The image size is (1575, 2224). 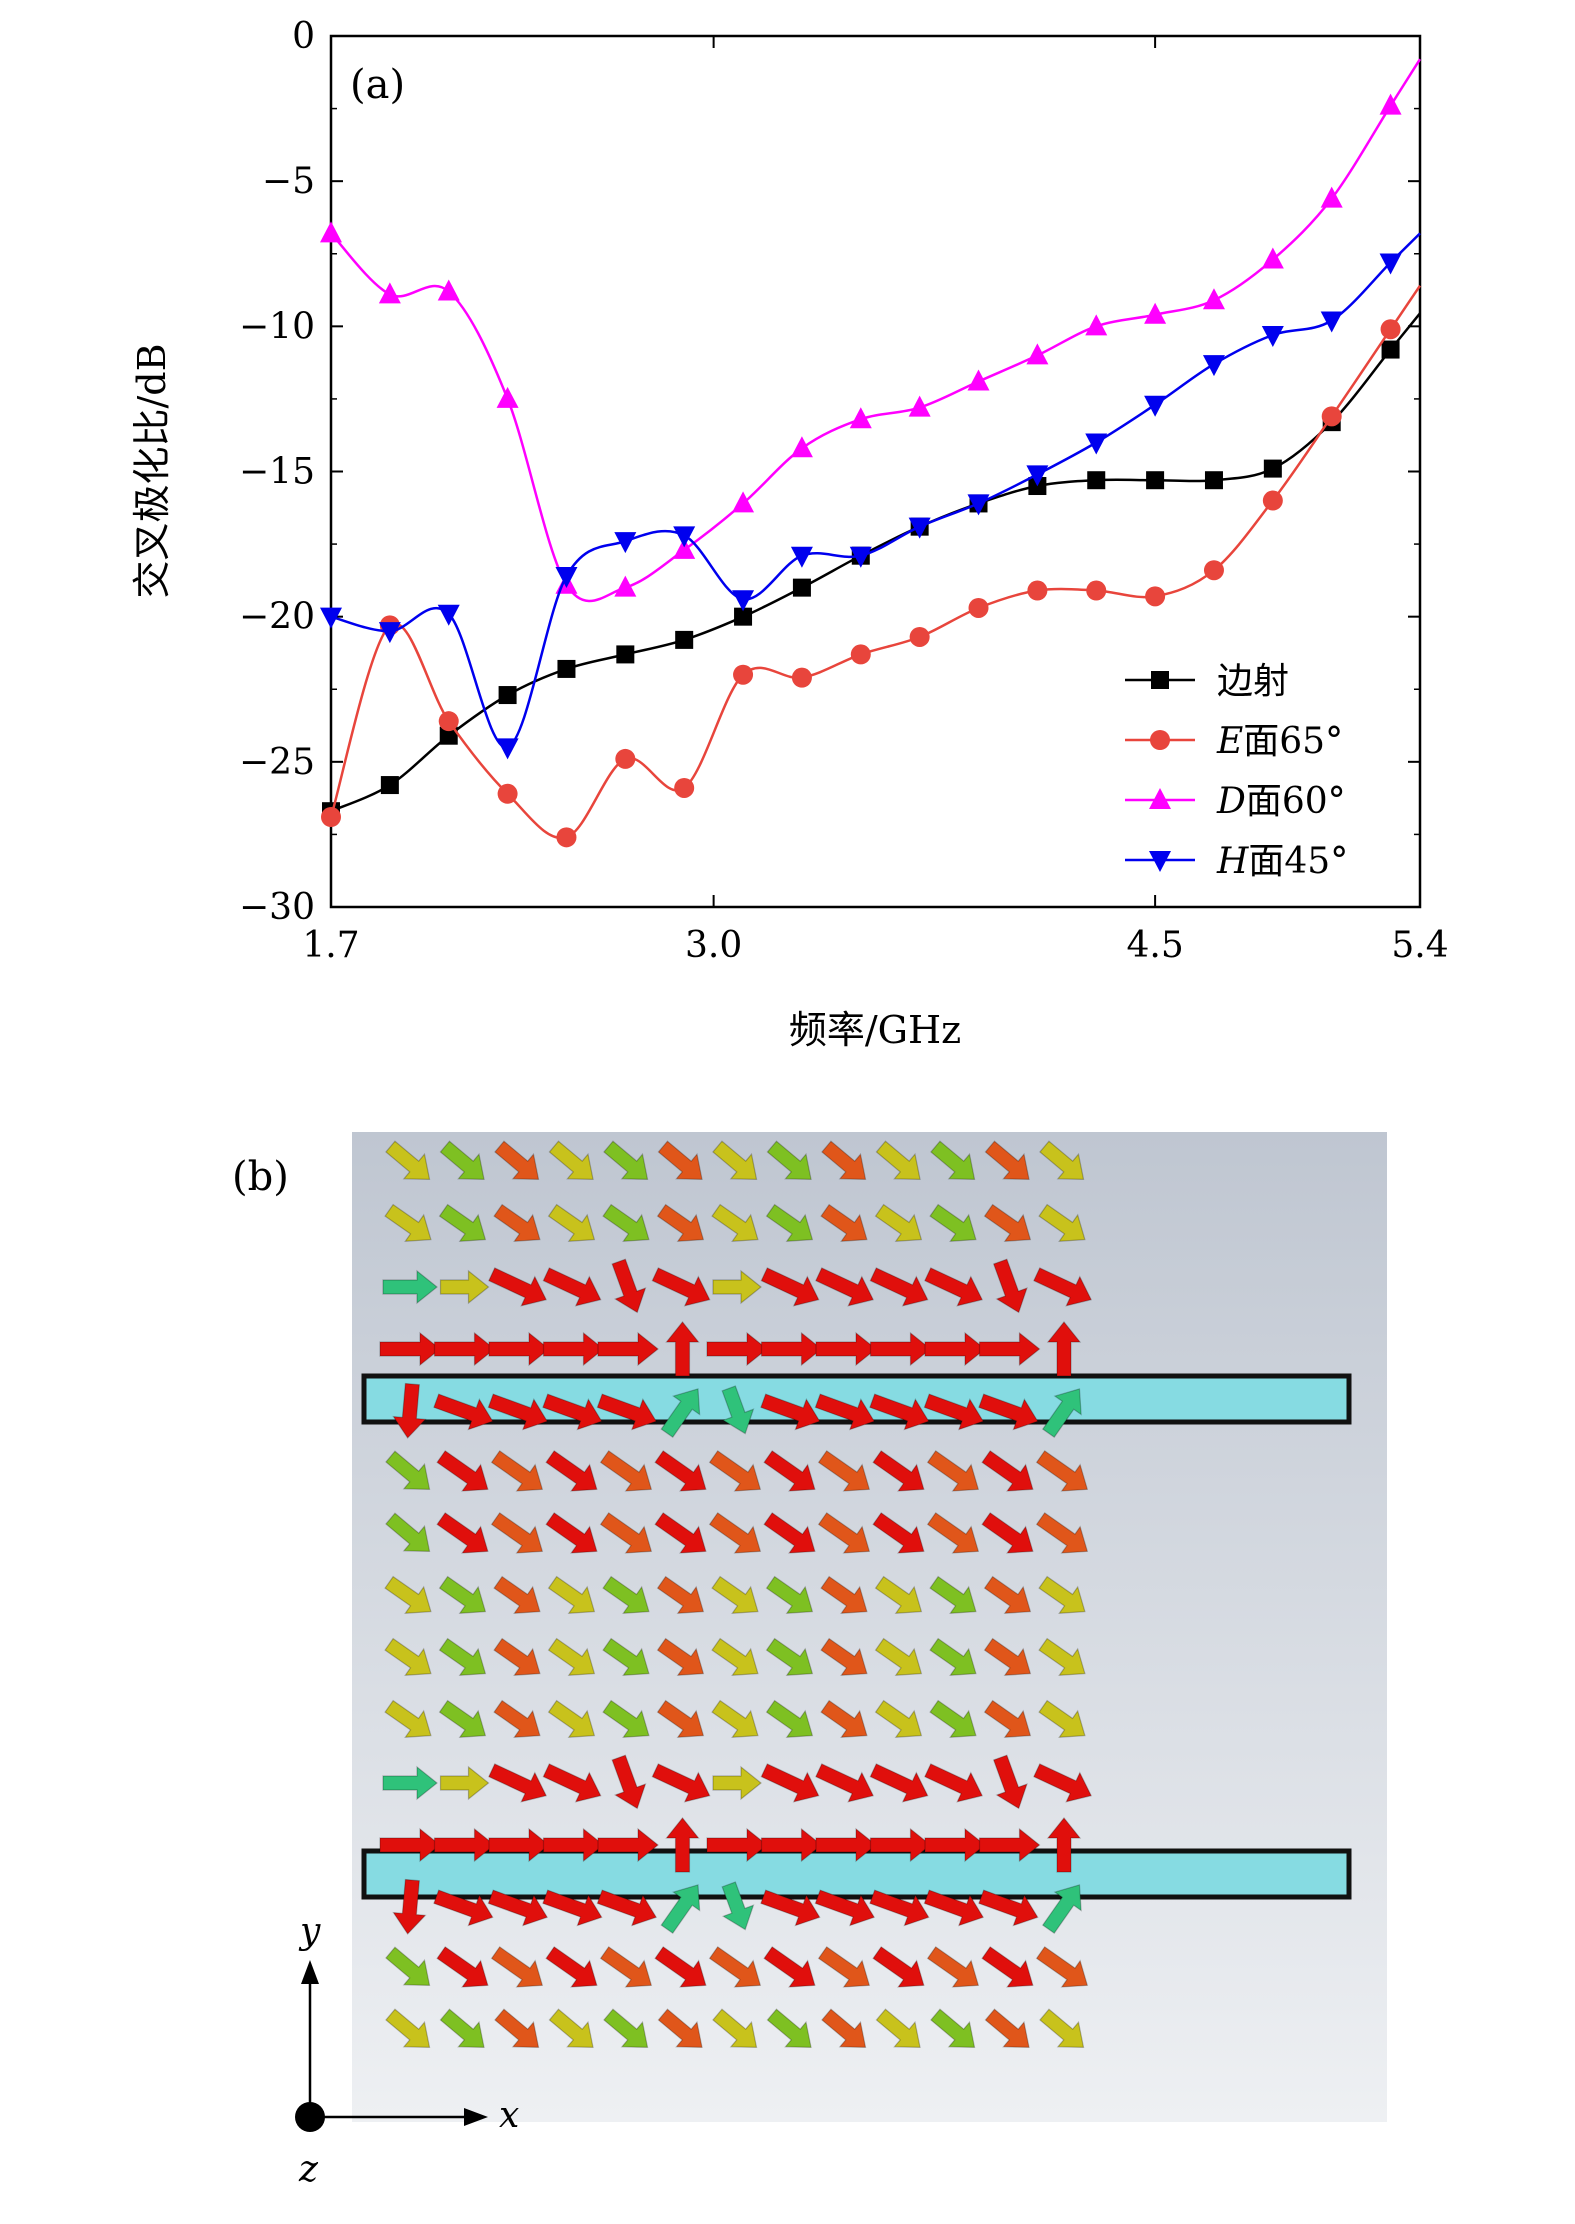 What do you see at coordinates (1160, 798) in the screenshot?
I see `legend-marker` at bounding box center [1160, 798].